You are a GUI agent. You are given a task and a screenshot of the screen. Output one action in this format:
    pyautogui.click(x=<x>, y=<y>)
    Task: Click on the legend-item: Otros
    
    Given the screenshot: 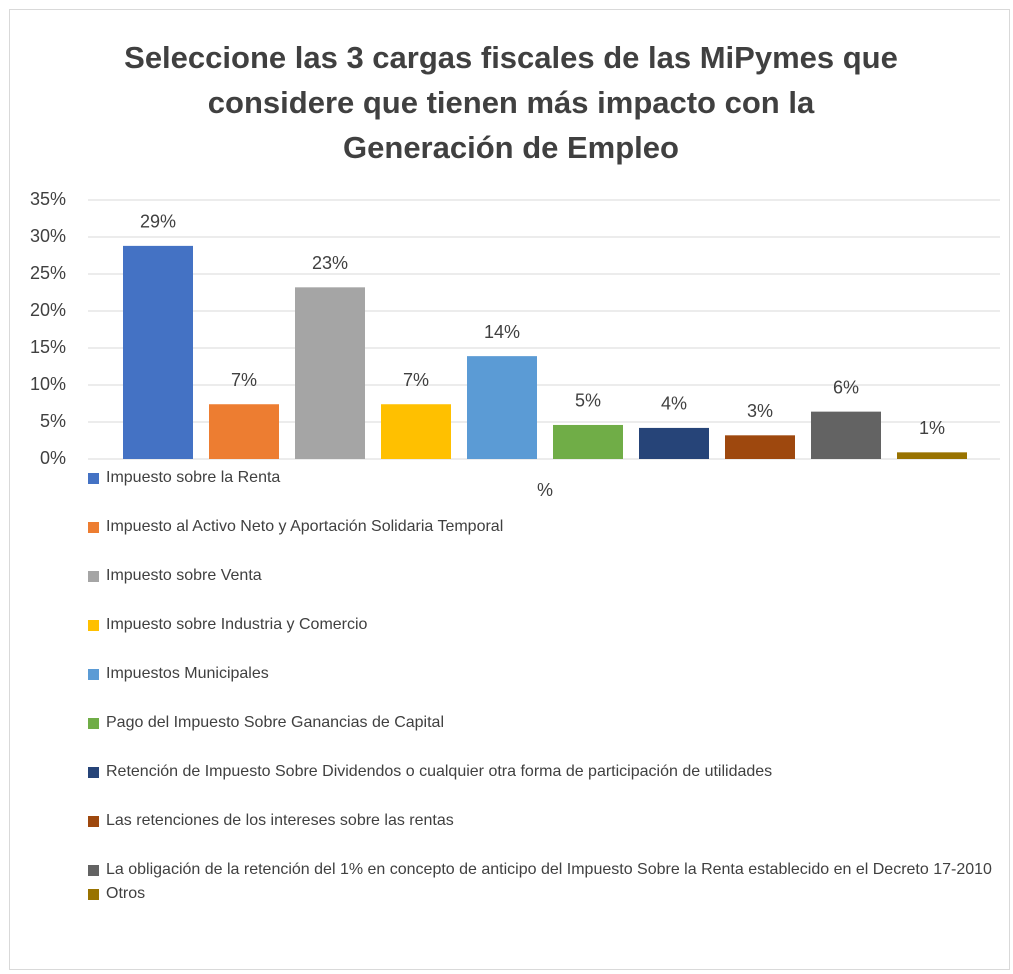 What is the action you would take?
    pyautogui.click(x=540, y=894)
    